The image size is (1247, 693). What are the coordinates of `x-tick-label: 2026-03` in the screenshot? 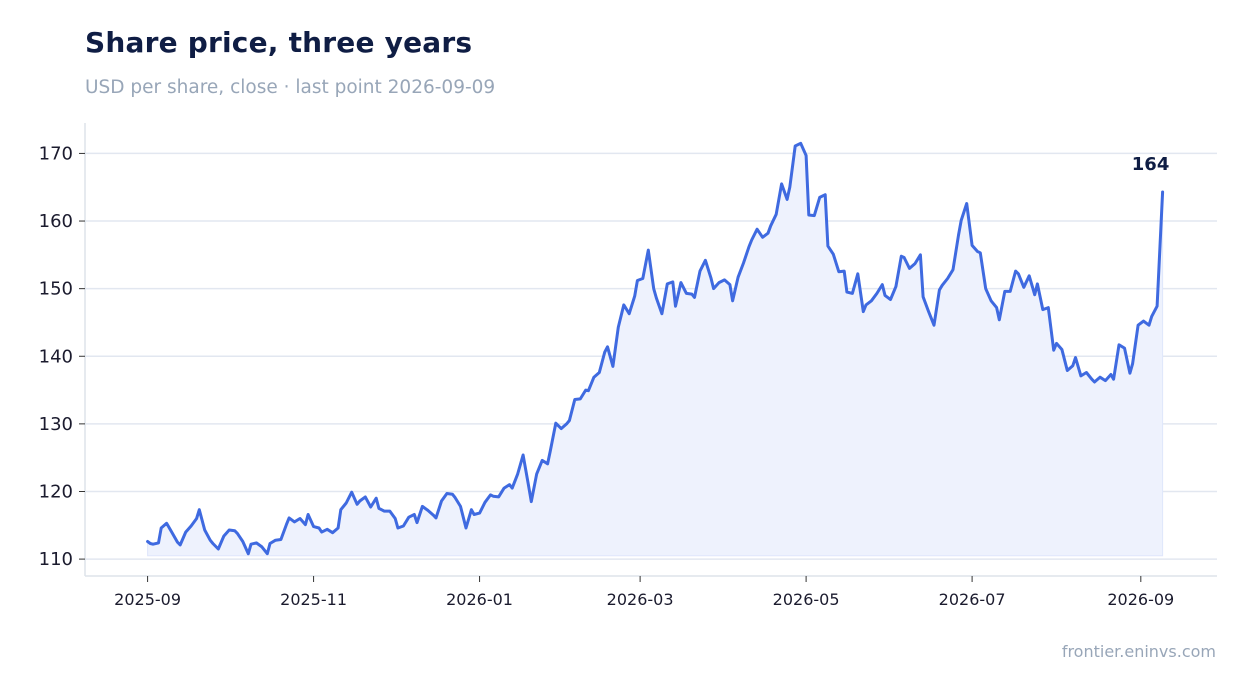 It's located at (640, 599).